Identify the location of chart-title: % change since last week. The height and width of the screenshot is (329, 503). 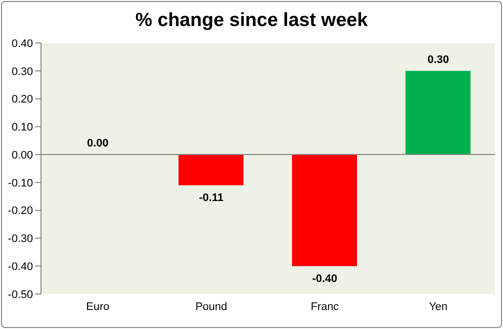
(251, 21).